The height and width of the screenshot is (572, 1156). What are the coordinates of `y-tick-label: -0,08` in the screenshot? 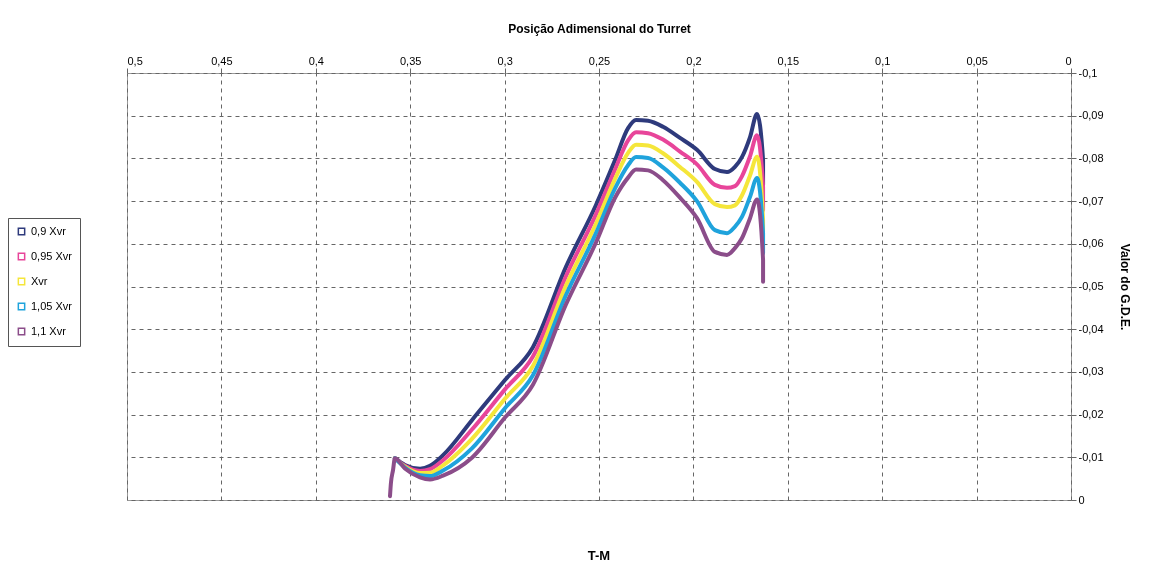 It's located at (1091, 157).